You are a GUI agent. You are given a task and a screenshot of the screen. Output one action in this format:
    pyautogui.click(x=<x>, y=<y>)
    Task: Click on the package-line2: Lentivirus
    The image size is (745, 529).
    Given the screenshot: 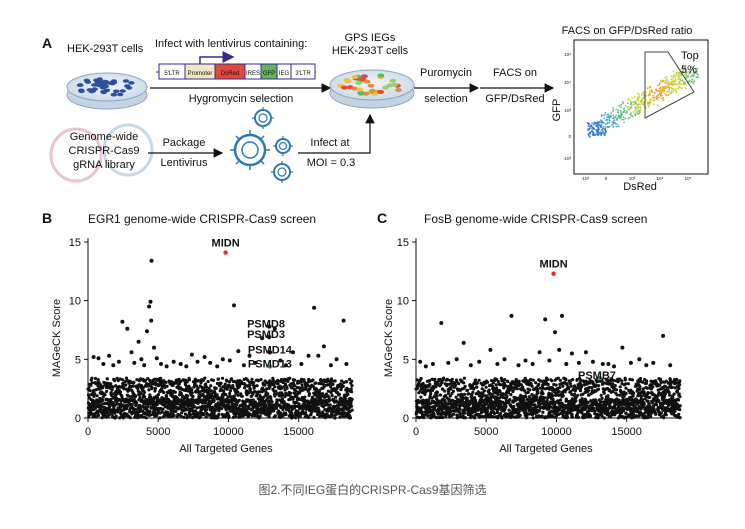 What is the action you would take?
    pyautogui.click(x=184, y=163)
    